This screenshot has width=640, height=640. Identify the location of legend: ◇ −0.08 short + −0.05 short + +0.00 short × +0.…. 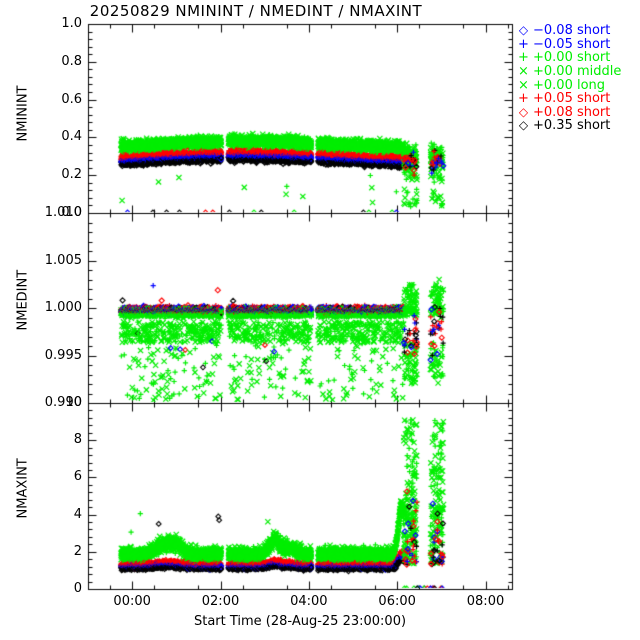
(578, 78).